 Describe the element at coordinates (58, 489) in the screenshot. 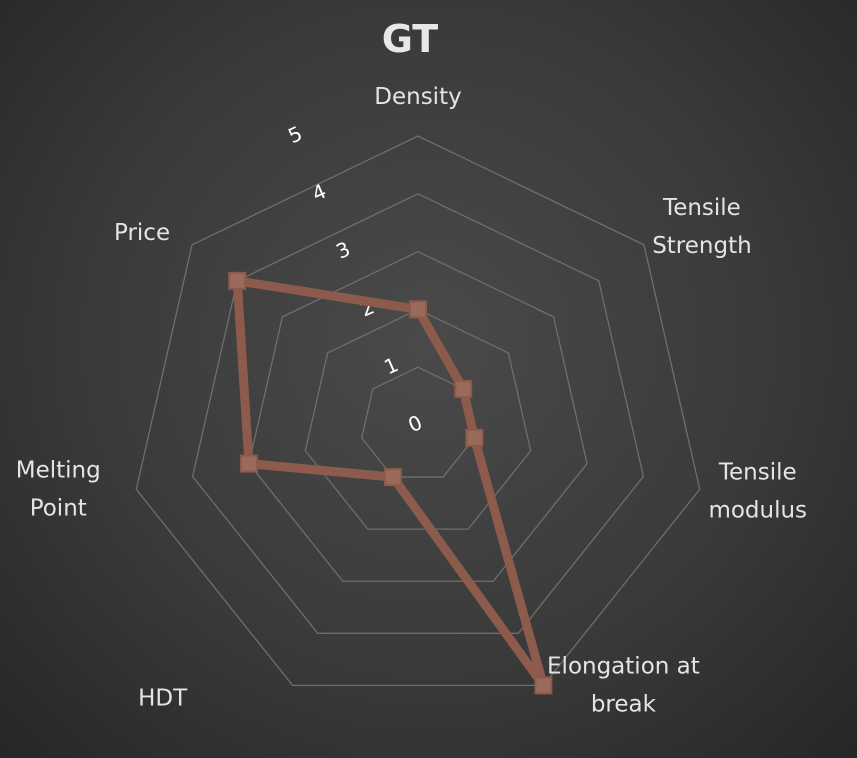

I see `category-label: Melting Point` at that location.